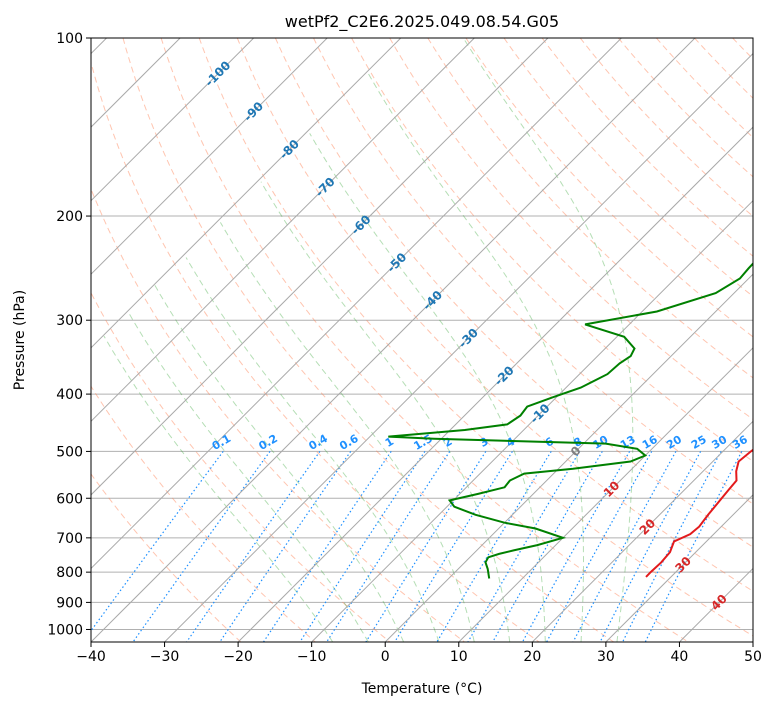 This screenshot has width=775, height=708. Describe the element at coordinates (753, 657) in the screenshot. I see `x-tick-label-50: 50` at that location.